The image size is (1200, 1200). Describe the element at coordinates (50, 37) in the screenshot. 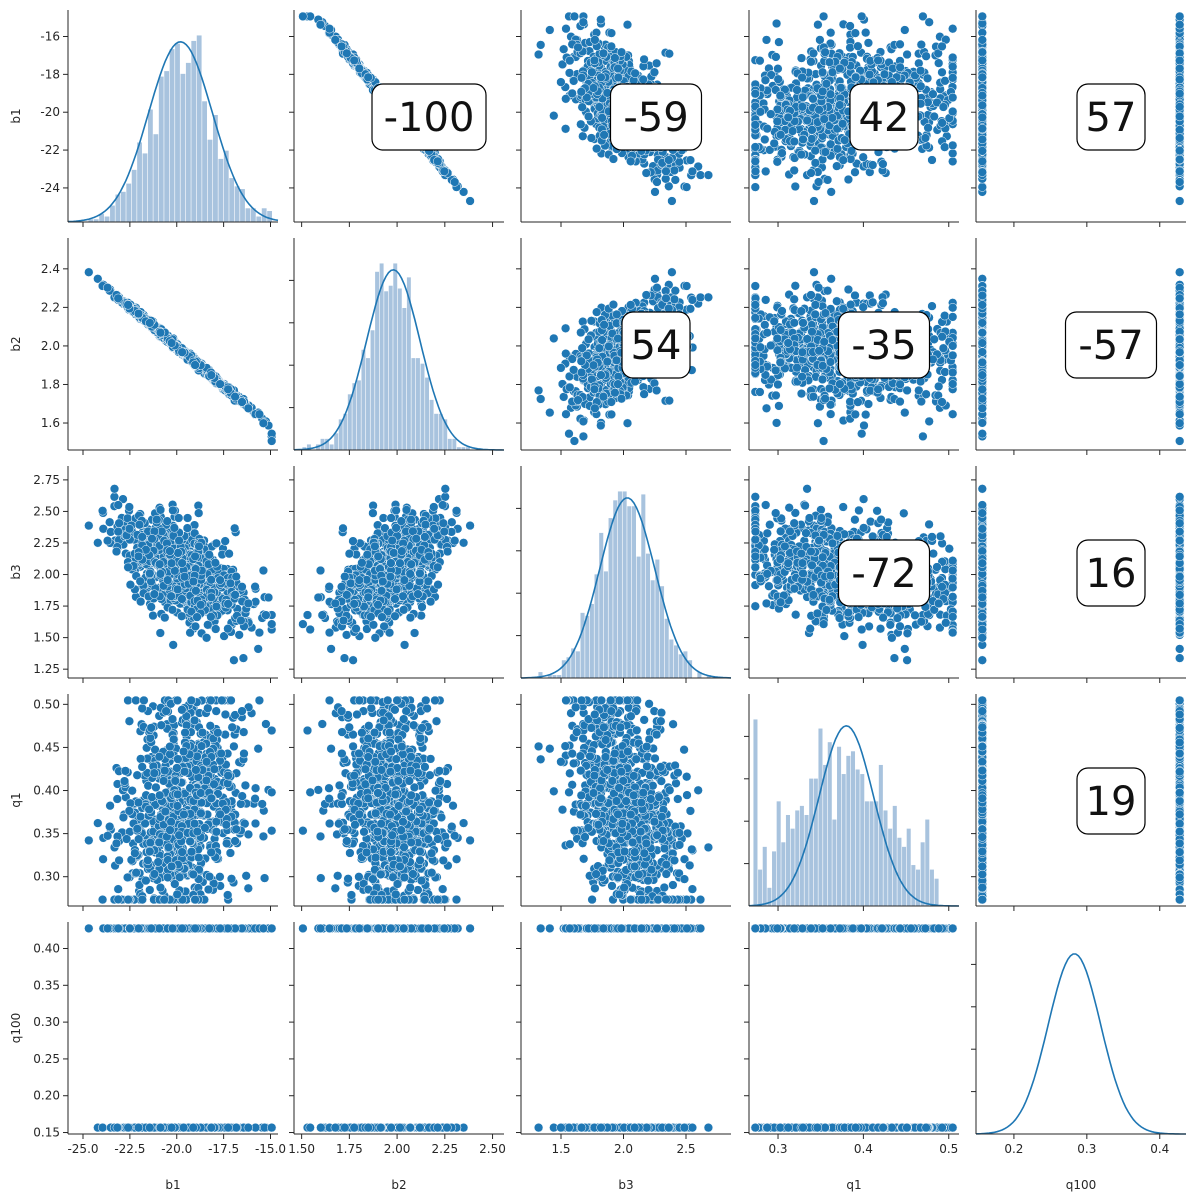

I see `y-tick-label: -16` at that location.